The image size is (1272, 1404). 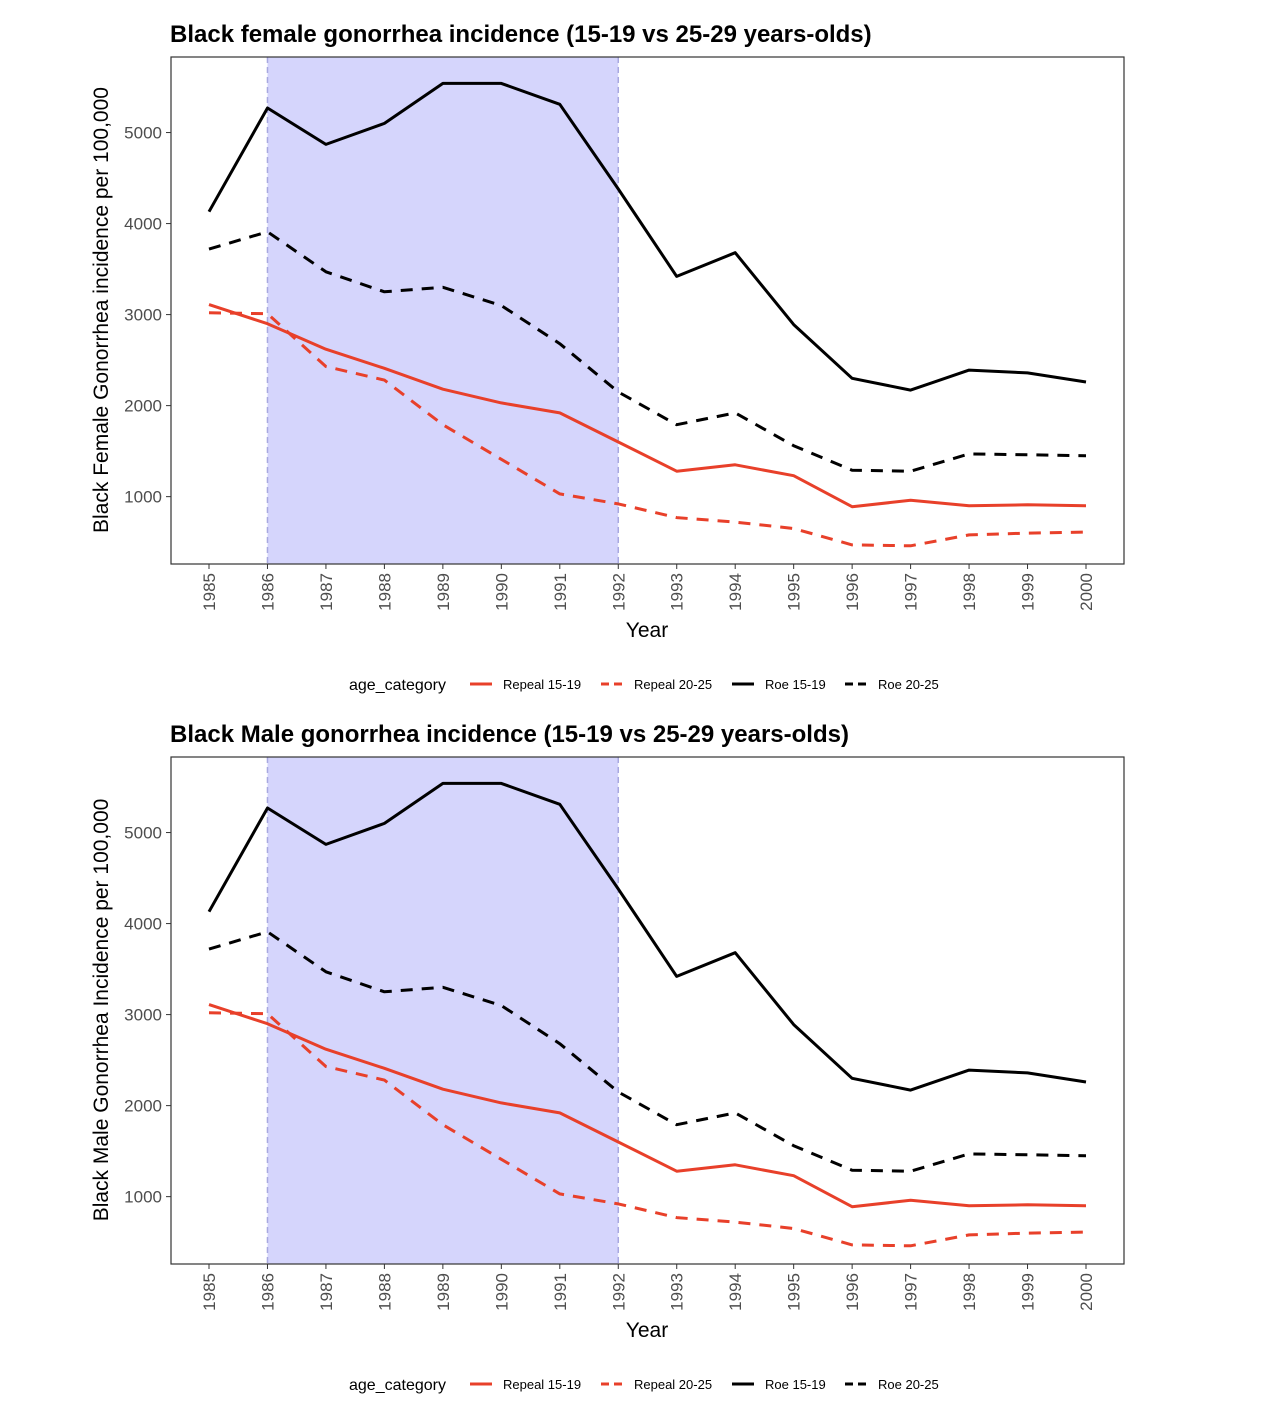 What do you see at coordinates (143, 133) in the screenshot?
I see `female-y-tick-label-5000: 5000` at bounding box center [143, 133].